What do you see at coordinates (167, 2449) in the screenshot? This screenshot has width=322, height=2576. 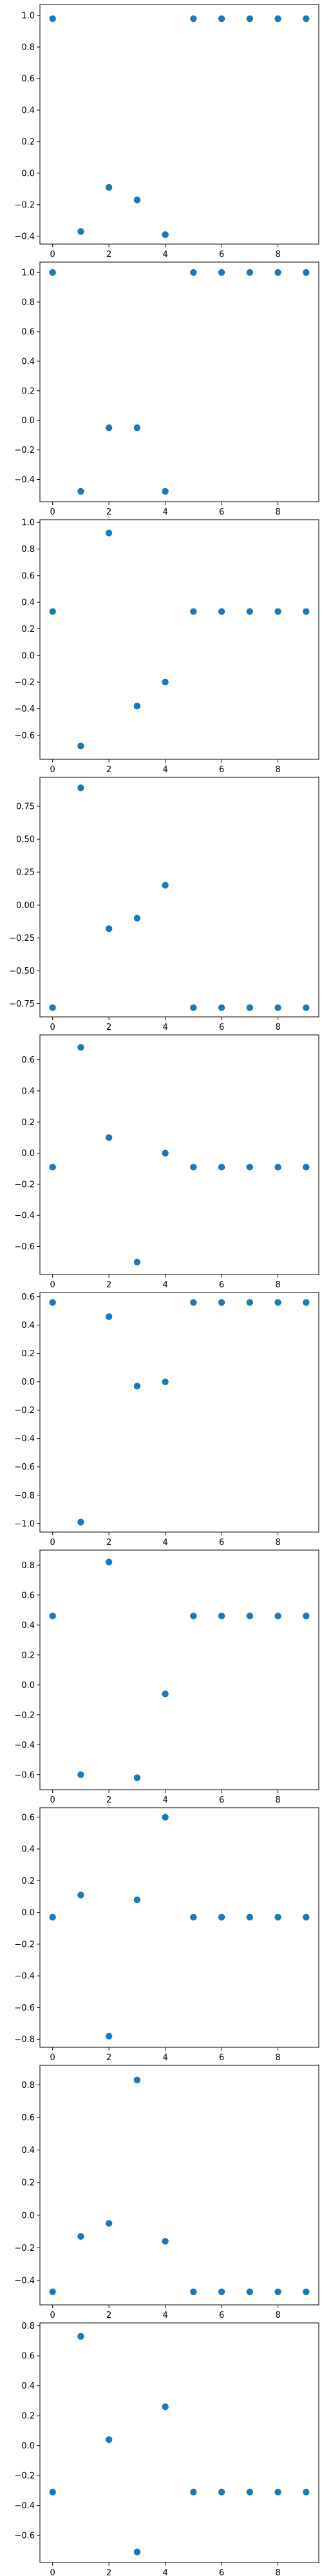 I see `scatter-panel-10: 0 2 4 6 8 −0.6 −0.4 −0.2 0.0 0.2 0.4 0.6 0.8` at bounding box center [167, 2449].